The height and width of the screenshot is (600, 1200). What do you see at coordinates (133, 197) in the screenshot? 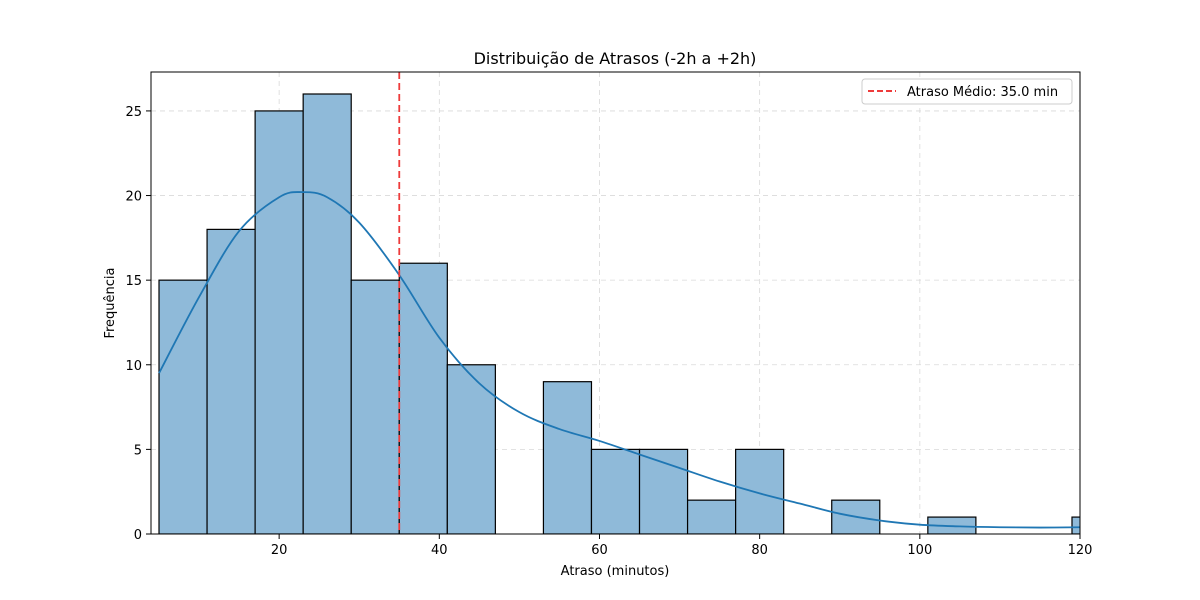
I see `y-tick-label: 20` at bounding box center [133, 197].